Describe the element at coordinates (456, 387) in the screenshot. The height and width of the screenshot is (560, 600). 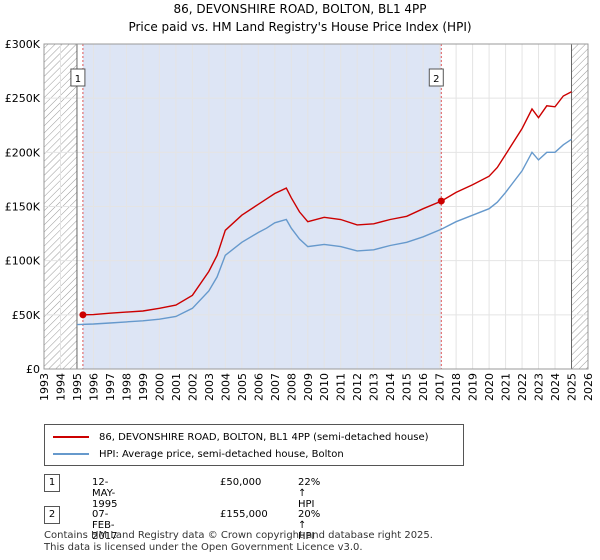
I see `x-tick-label: 2018` at that location.